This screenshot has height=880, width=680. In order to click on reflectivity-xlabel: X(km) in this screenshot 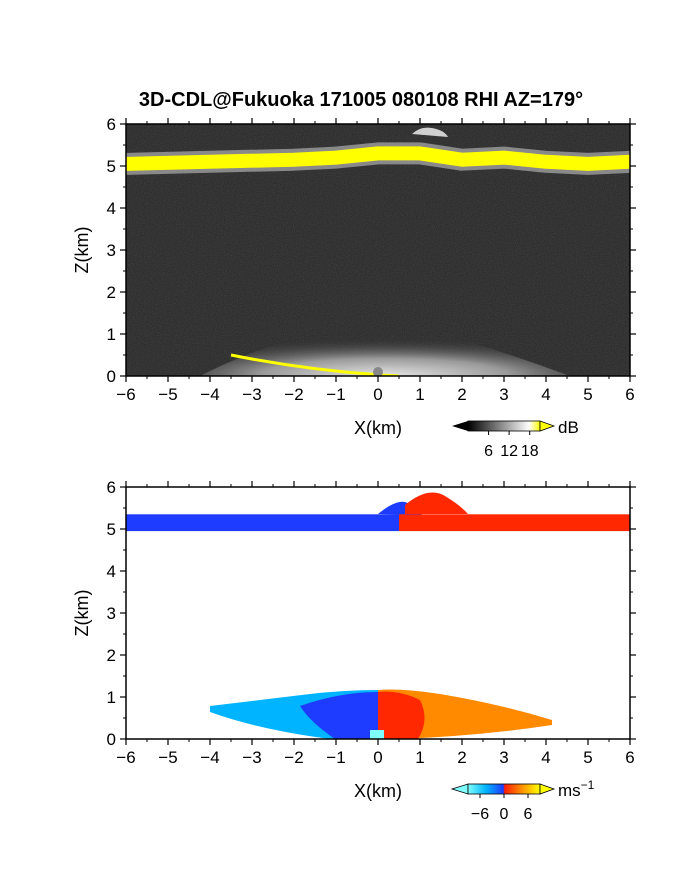, I will do `click(378, 428)`.